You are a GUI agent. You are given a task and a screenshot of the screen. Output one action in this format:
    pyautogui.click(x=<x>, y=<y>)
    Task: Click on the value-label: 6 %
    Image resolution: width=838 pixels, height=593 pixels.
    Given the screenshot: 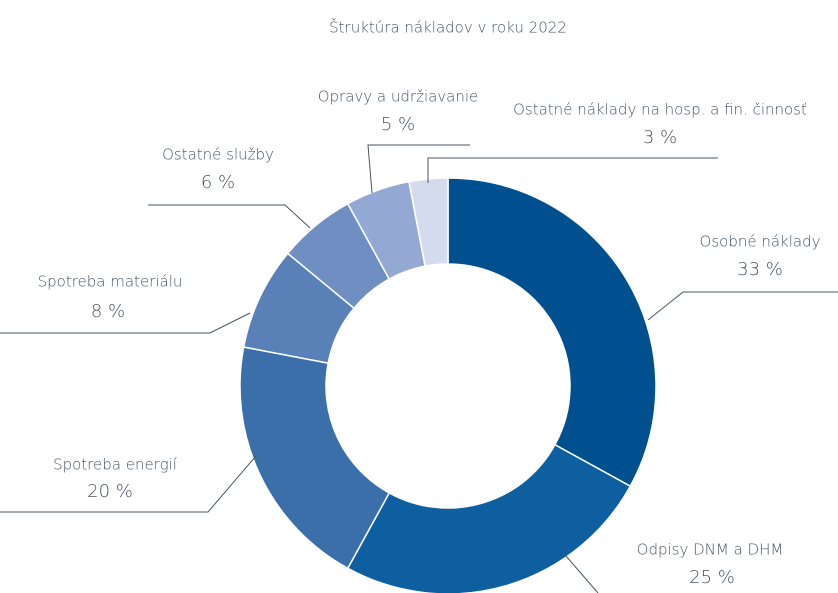 What is the action you would take?
    pyautogui.click(x=218, y=182)
    